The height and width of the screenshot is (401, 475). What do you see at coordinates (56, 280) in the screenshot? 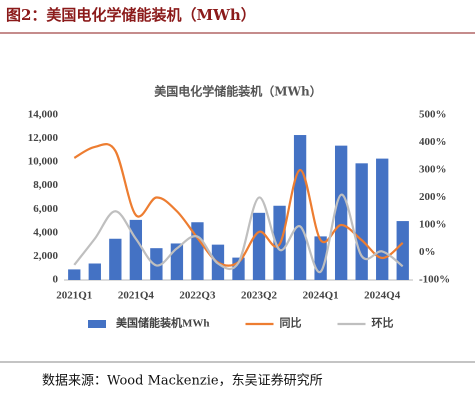
I see `y-tick-label: 0` at bounding box center [56, 280].